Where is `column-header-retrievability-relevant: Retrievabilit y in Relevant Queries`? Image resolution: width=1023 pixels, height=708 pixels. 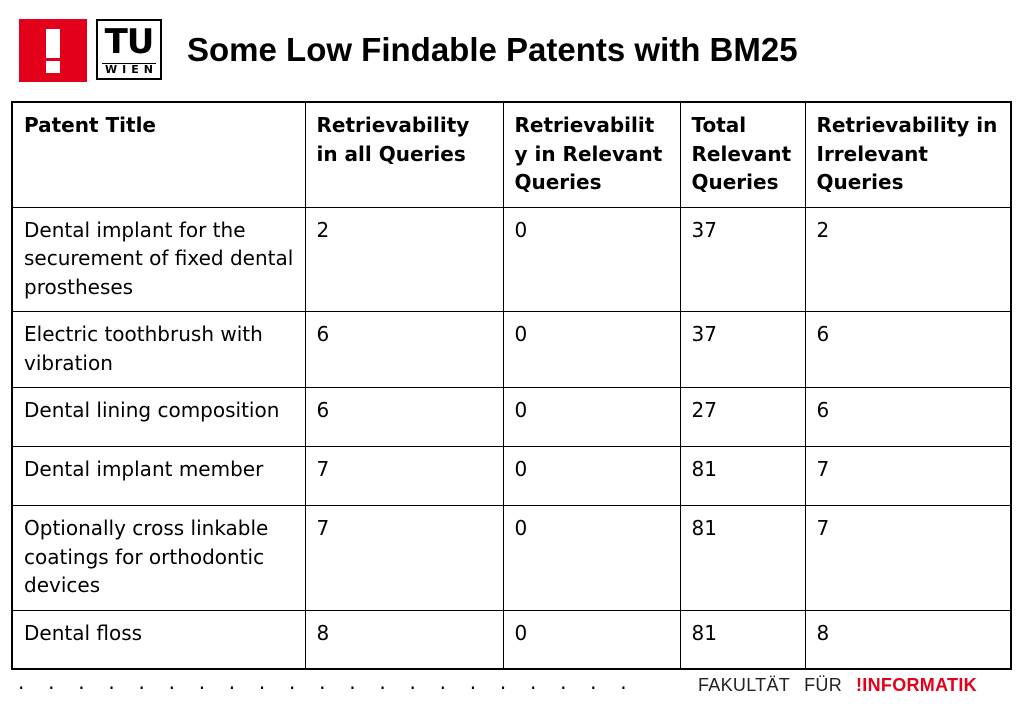
column-header-retrievability-relevant: Retrievabilit y in Relevant Queries is located at coordinates (591, 154).